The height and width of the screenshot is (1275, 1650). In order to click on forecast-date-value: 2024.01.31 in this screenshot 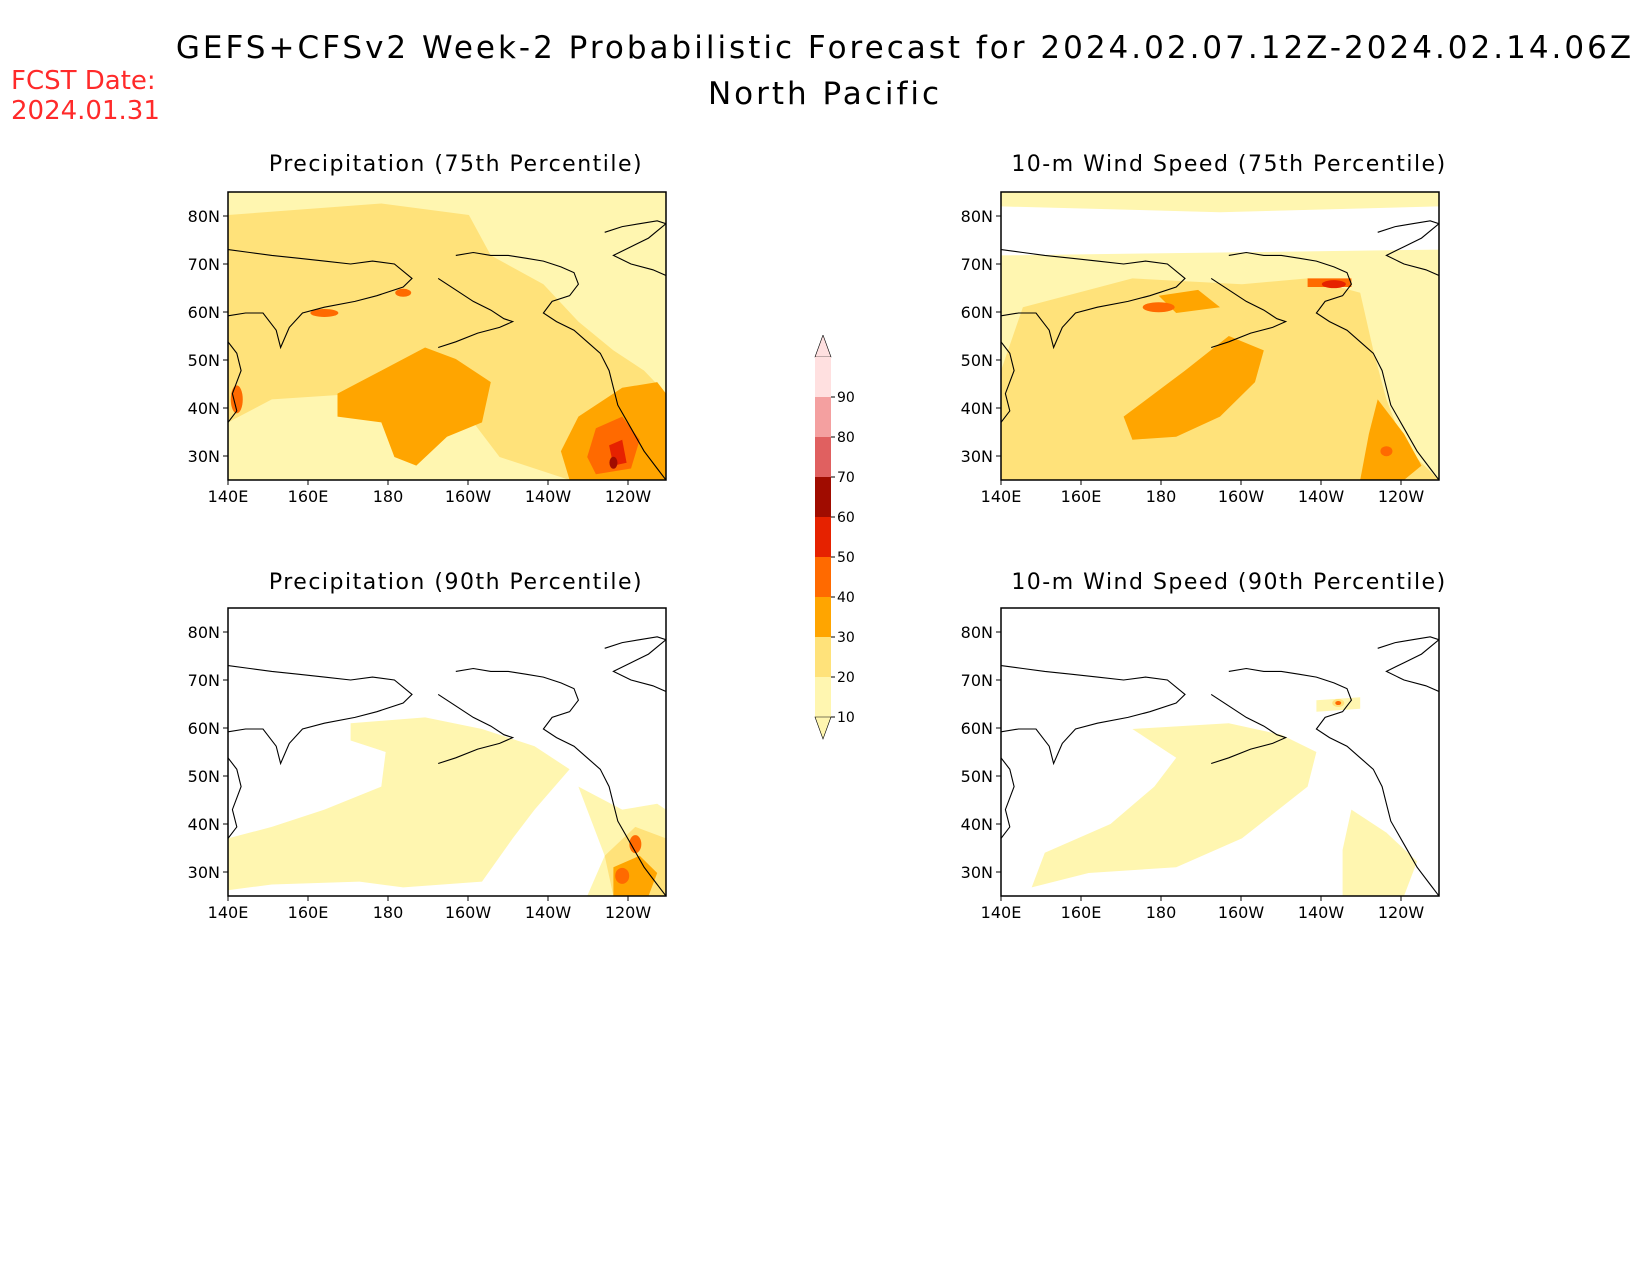, I will do `click(85, 111)`.